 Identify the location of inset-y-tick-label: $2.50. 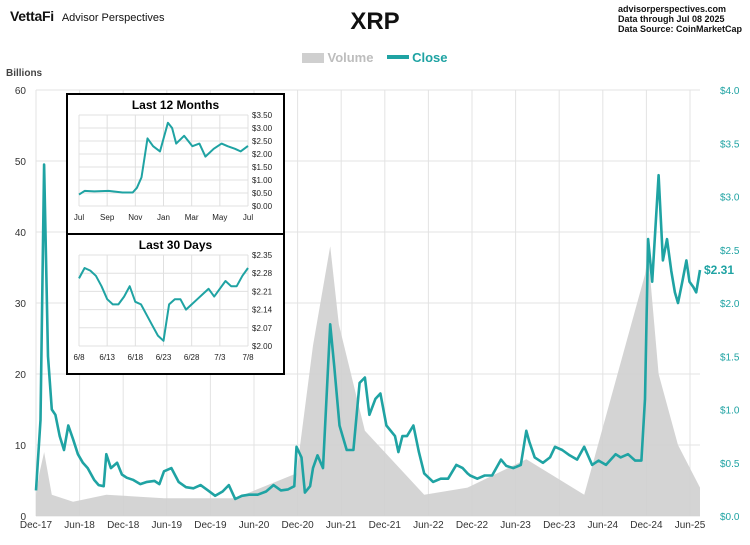
(262, 141).